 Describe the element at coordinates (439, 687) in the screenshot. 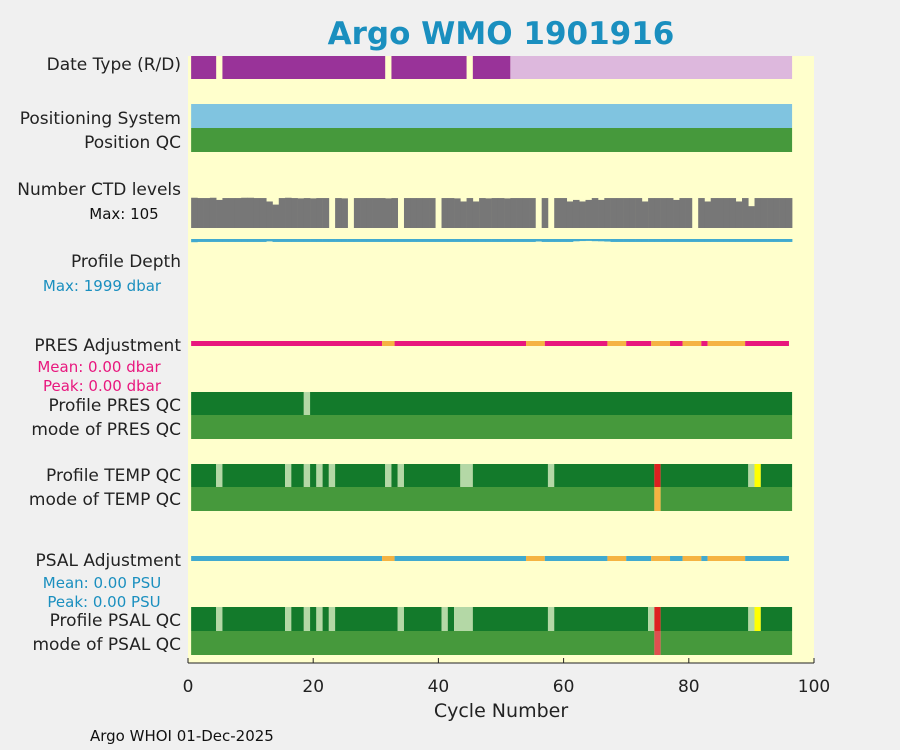

I see `x-tick-label: 40` at that location.